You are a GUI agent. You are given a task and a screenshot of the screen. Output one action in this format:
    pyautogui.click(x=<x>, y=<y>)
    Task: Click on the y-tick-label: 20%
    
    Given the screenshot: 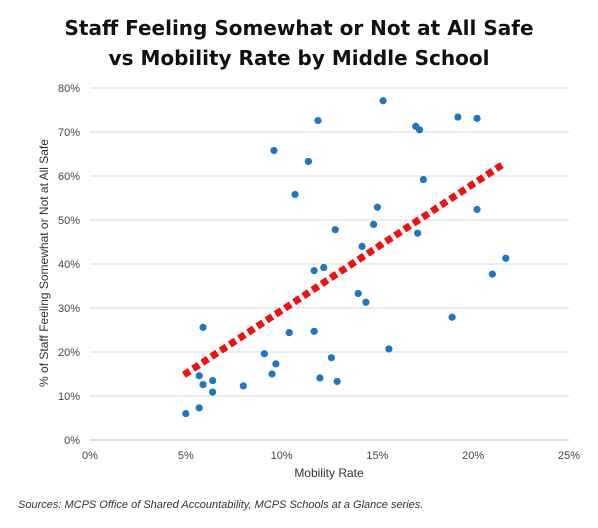 What is the action you would take?
    pyautogui.click(x=69, y=353)
    